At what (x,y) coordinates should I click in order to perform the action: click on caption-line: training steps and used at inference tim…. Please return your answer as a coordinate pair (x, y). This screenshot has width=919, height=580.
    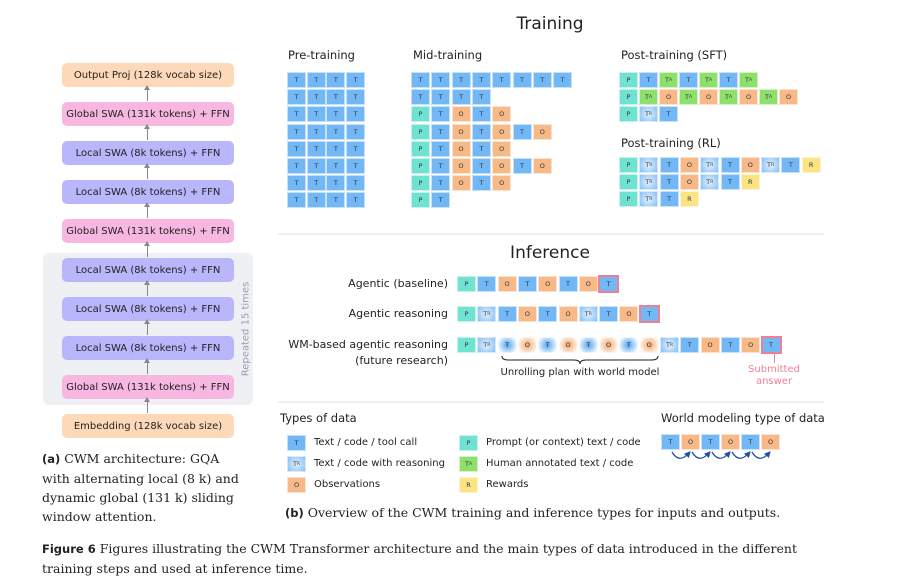
    Looking at the image, I should click on (175, 568).